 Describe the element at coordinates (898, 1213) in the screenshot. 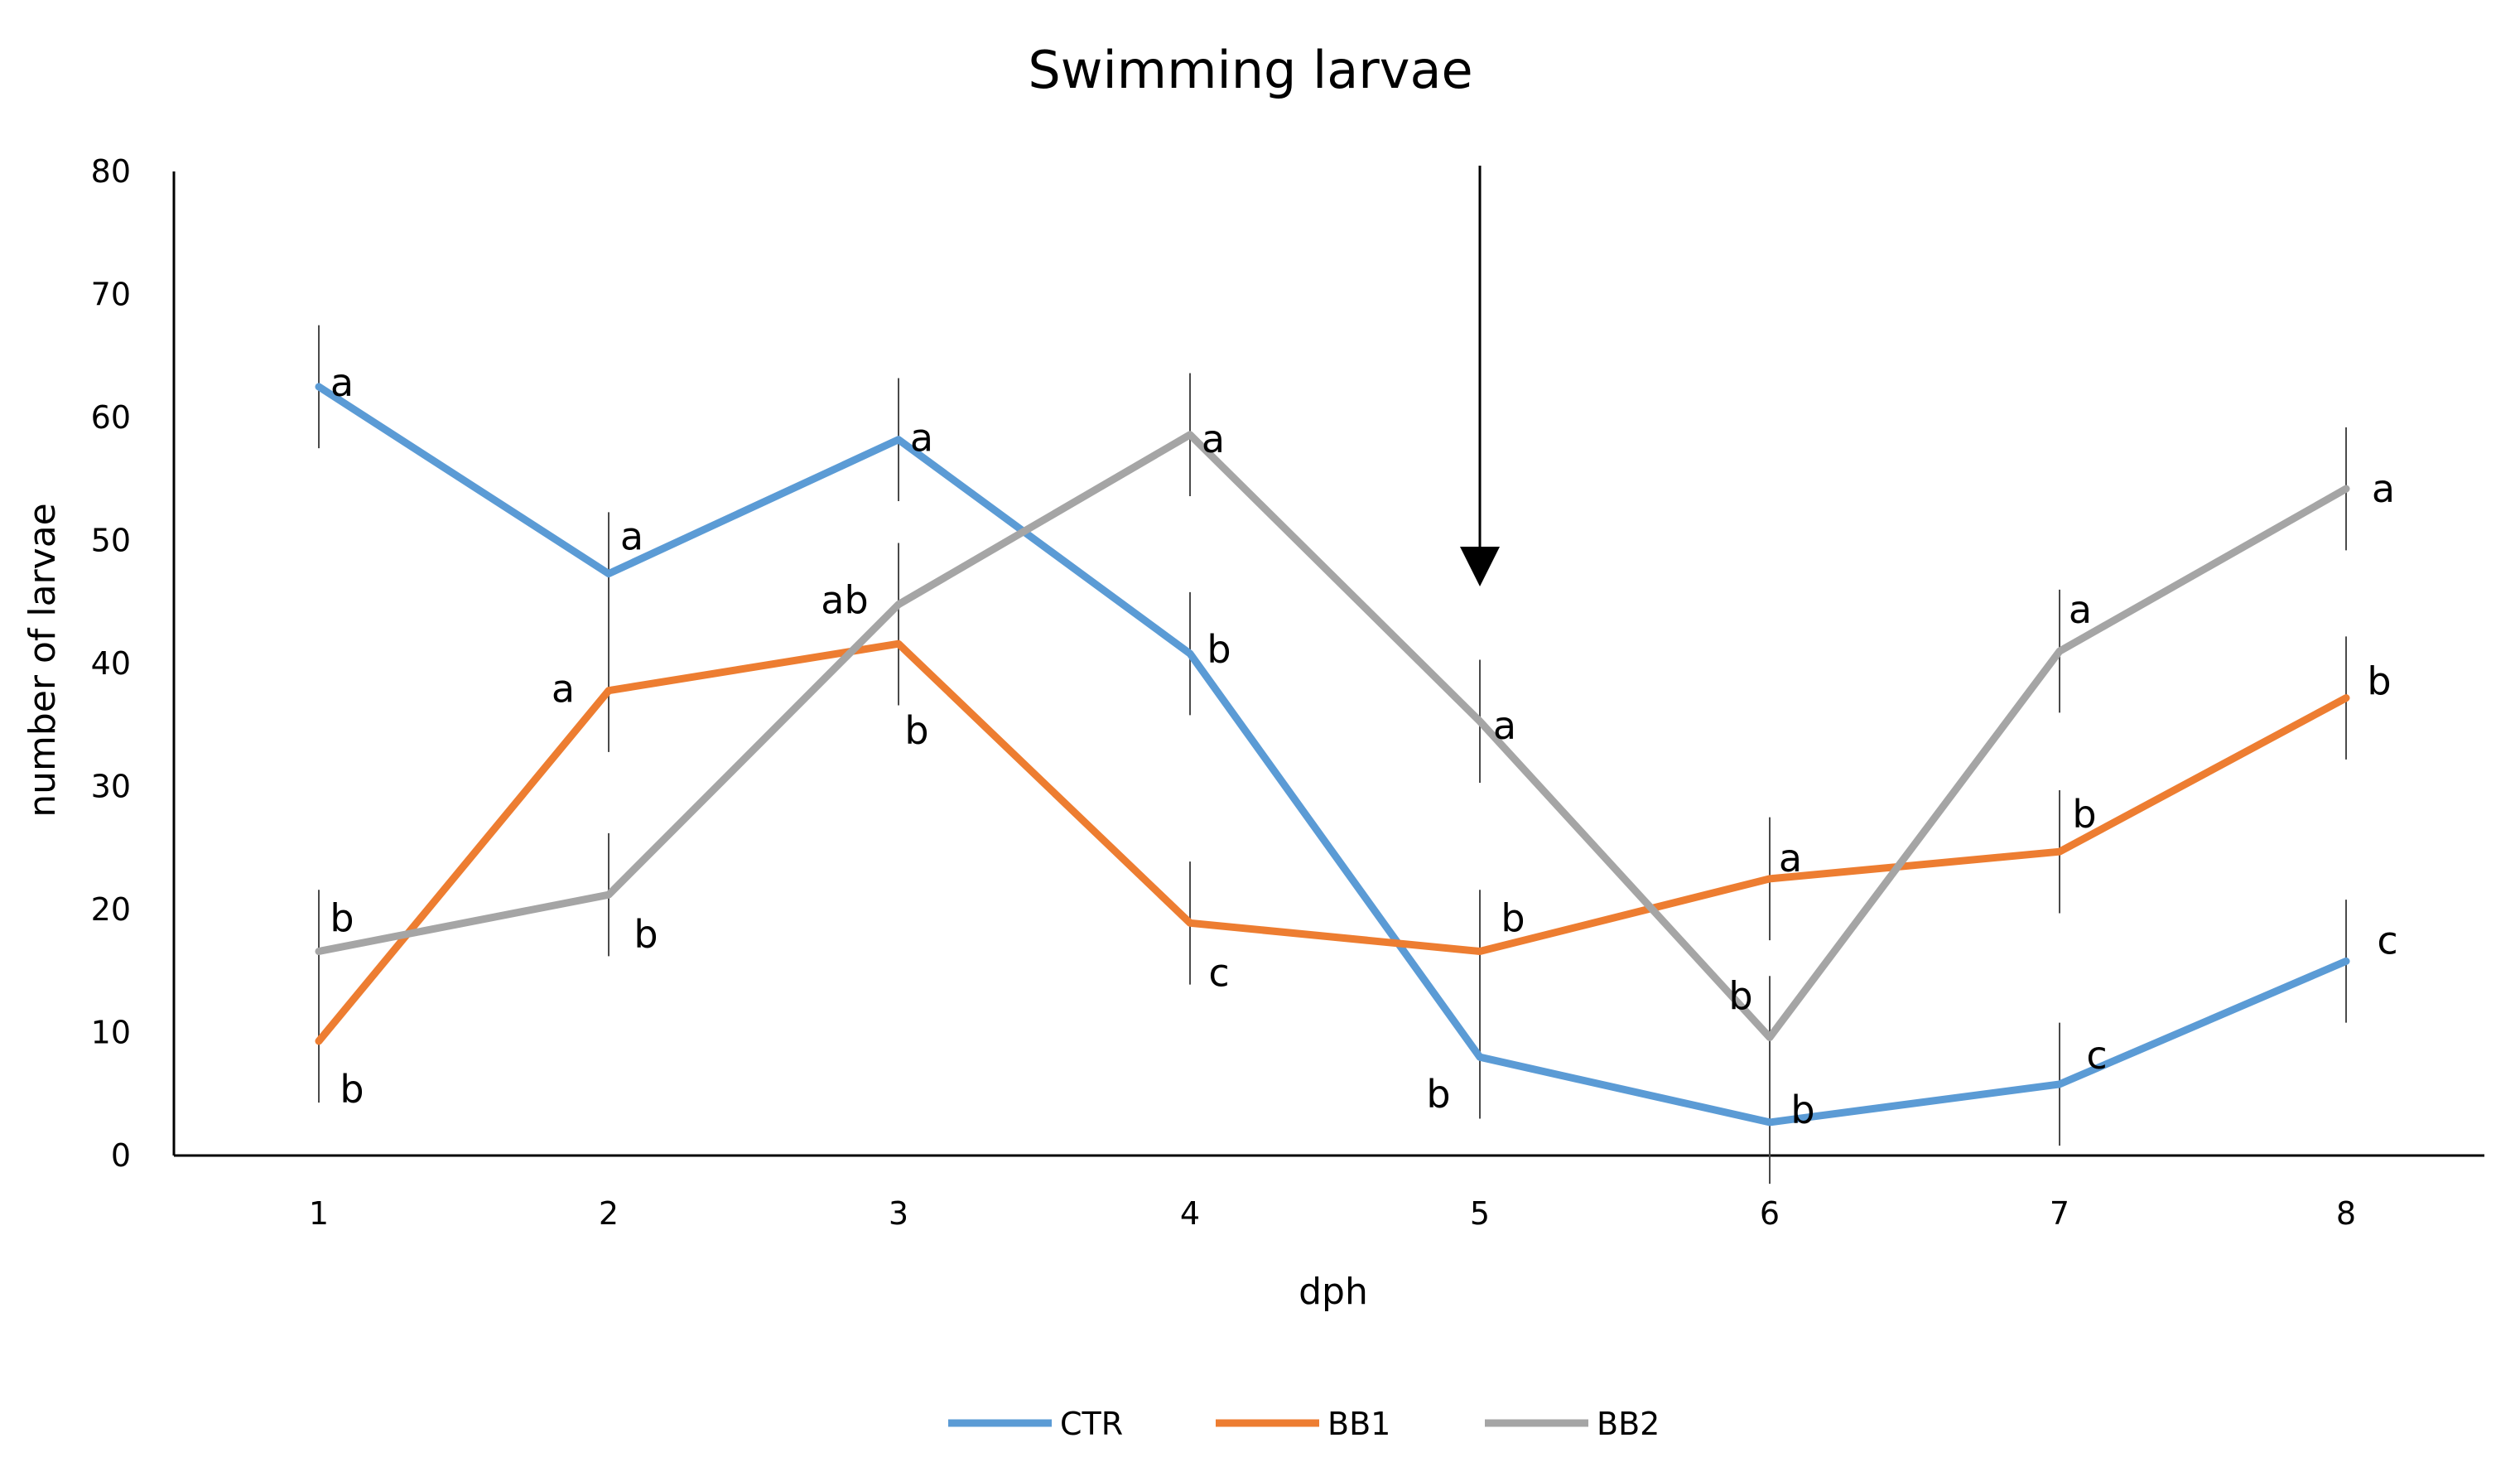

I see `x-tick-label: 3` at that location.